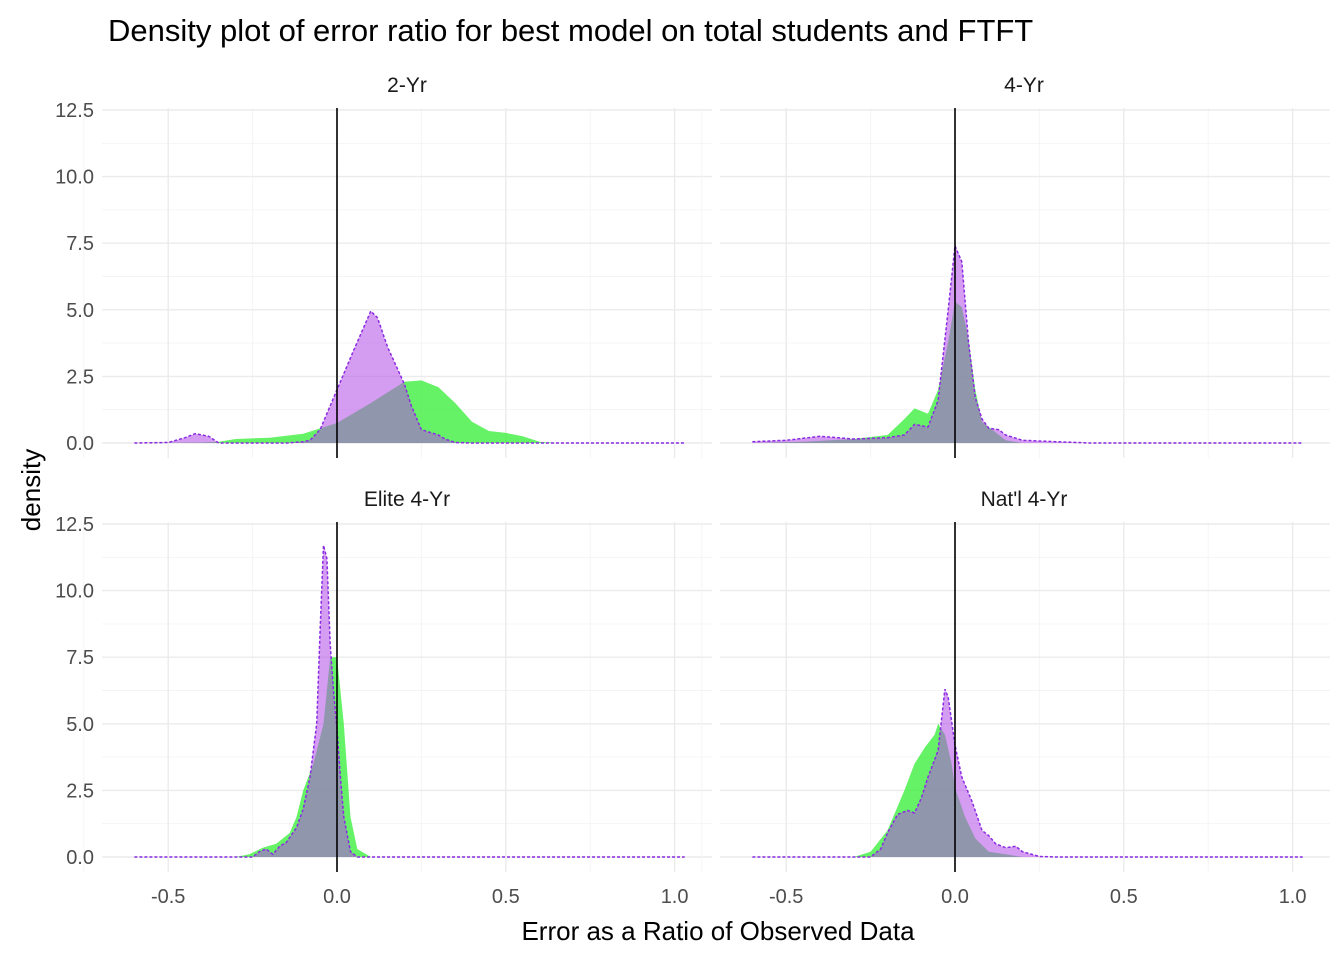 This screenshot has height=960, width=1344. Describe the element at coordinates (718, 931) in the screenshot. I see `x-axis-title: Error as a Ratio of Observed Data` at that location.